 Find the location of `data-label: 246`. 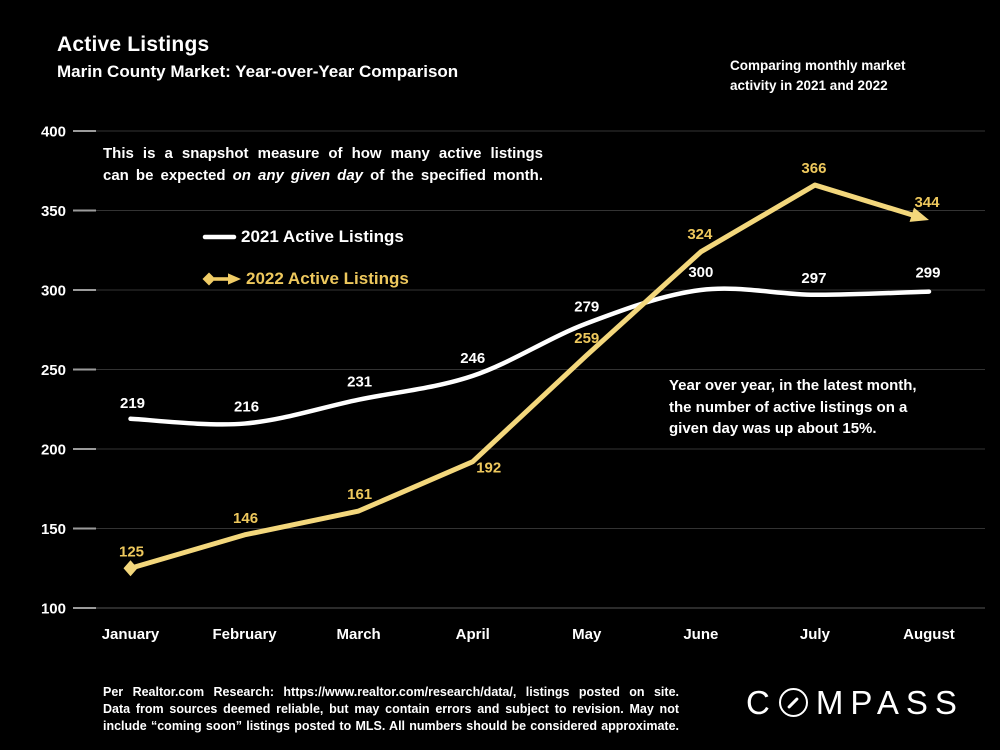

data-label: 246 is located at coordinates (472, 358).